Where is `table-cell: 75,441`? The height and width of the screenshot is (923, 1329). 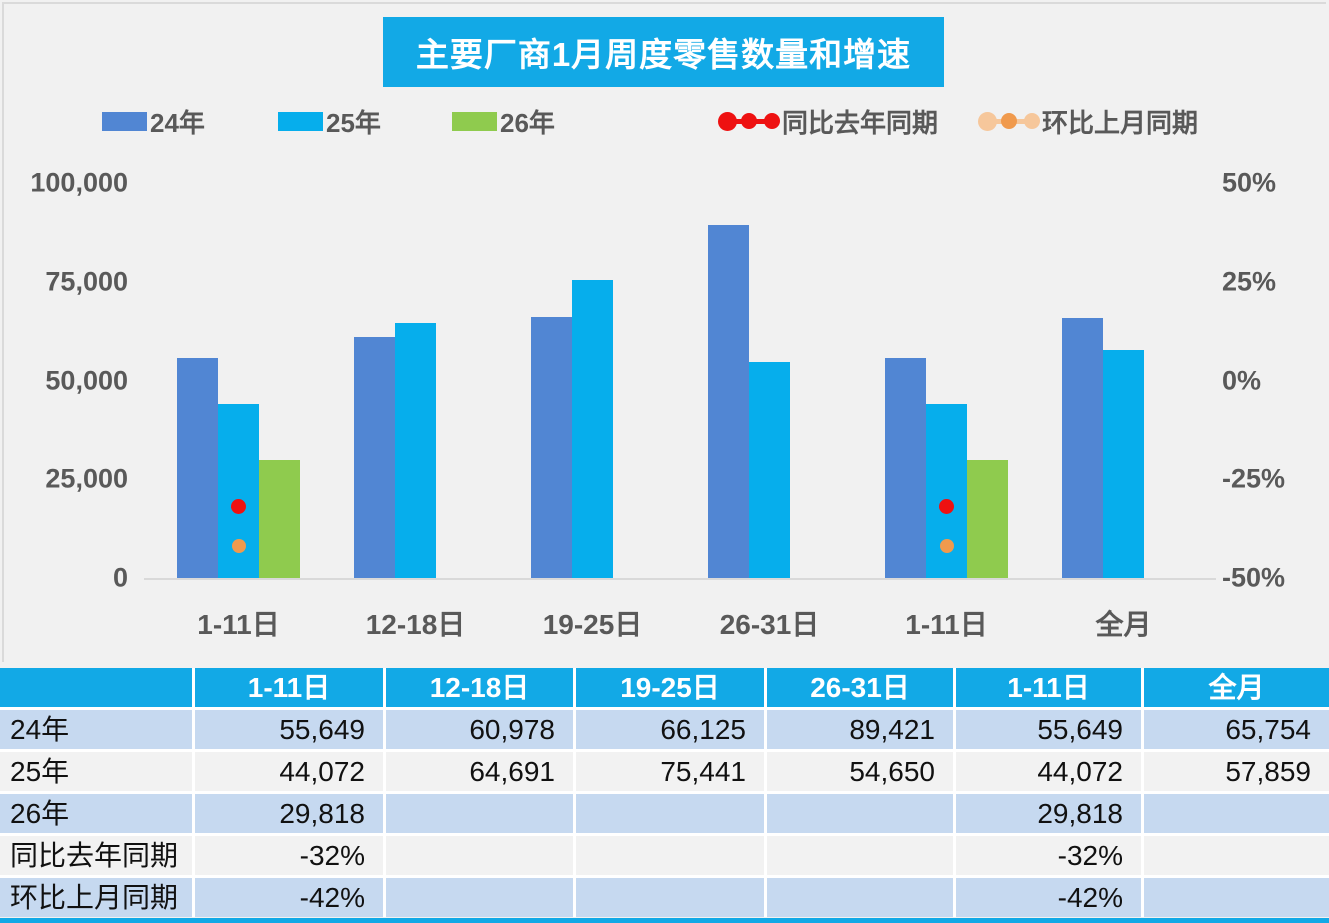 table-cell: 75,441 is located at coordinates (670, 771).